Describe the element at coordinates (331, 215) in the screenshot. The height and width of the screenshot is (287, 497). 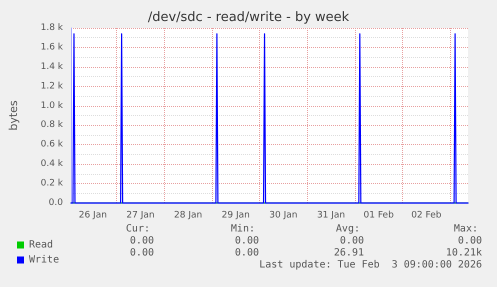
I see `x-tick-label: 31 Jan` at that location.